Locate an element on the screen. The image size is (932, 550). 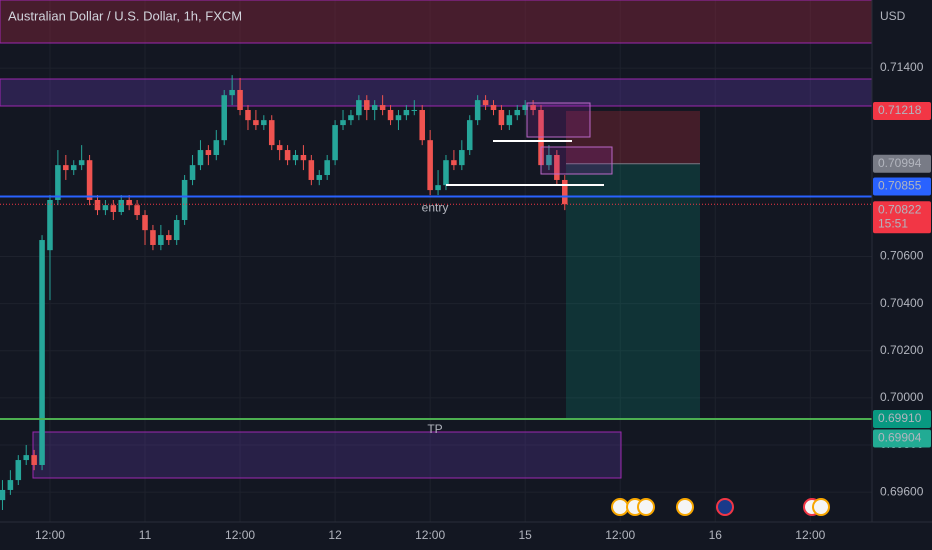
y-tick-label: 0.70000 is located at coordinates (902, 397).